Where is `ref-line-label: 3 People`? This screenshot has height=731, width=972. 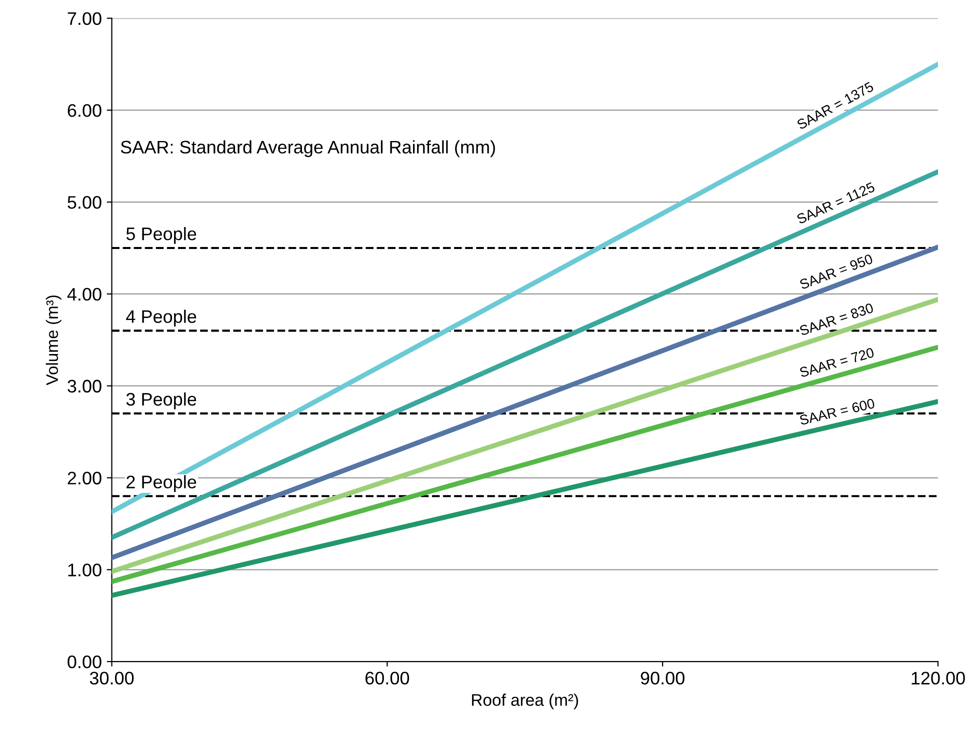 ref-line-label: 3 People is located at coordinates (161, 401).